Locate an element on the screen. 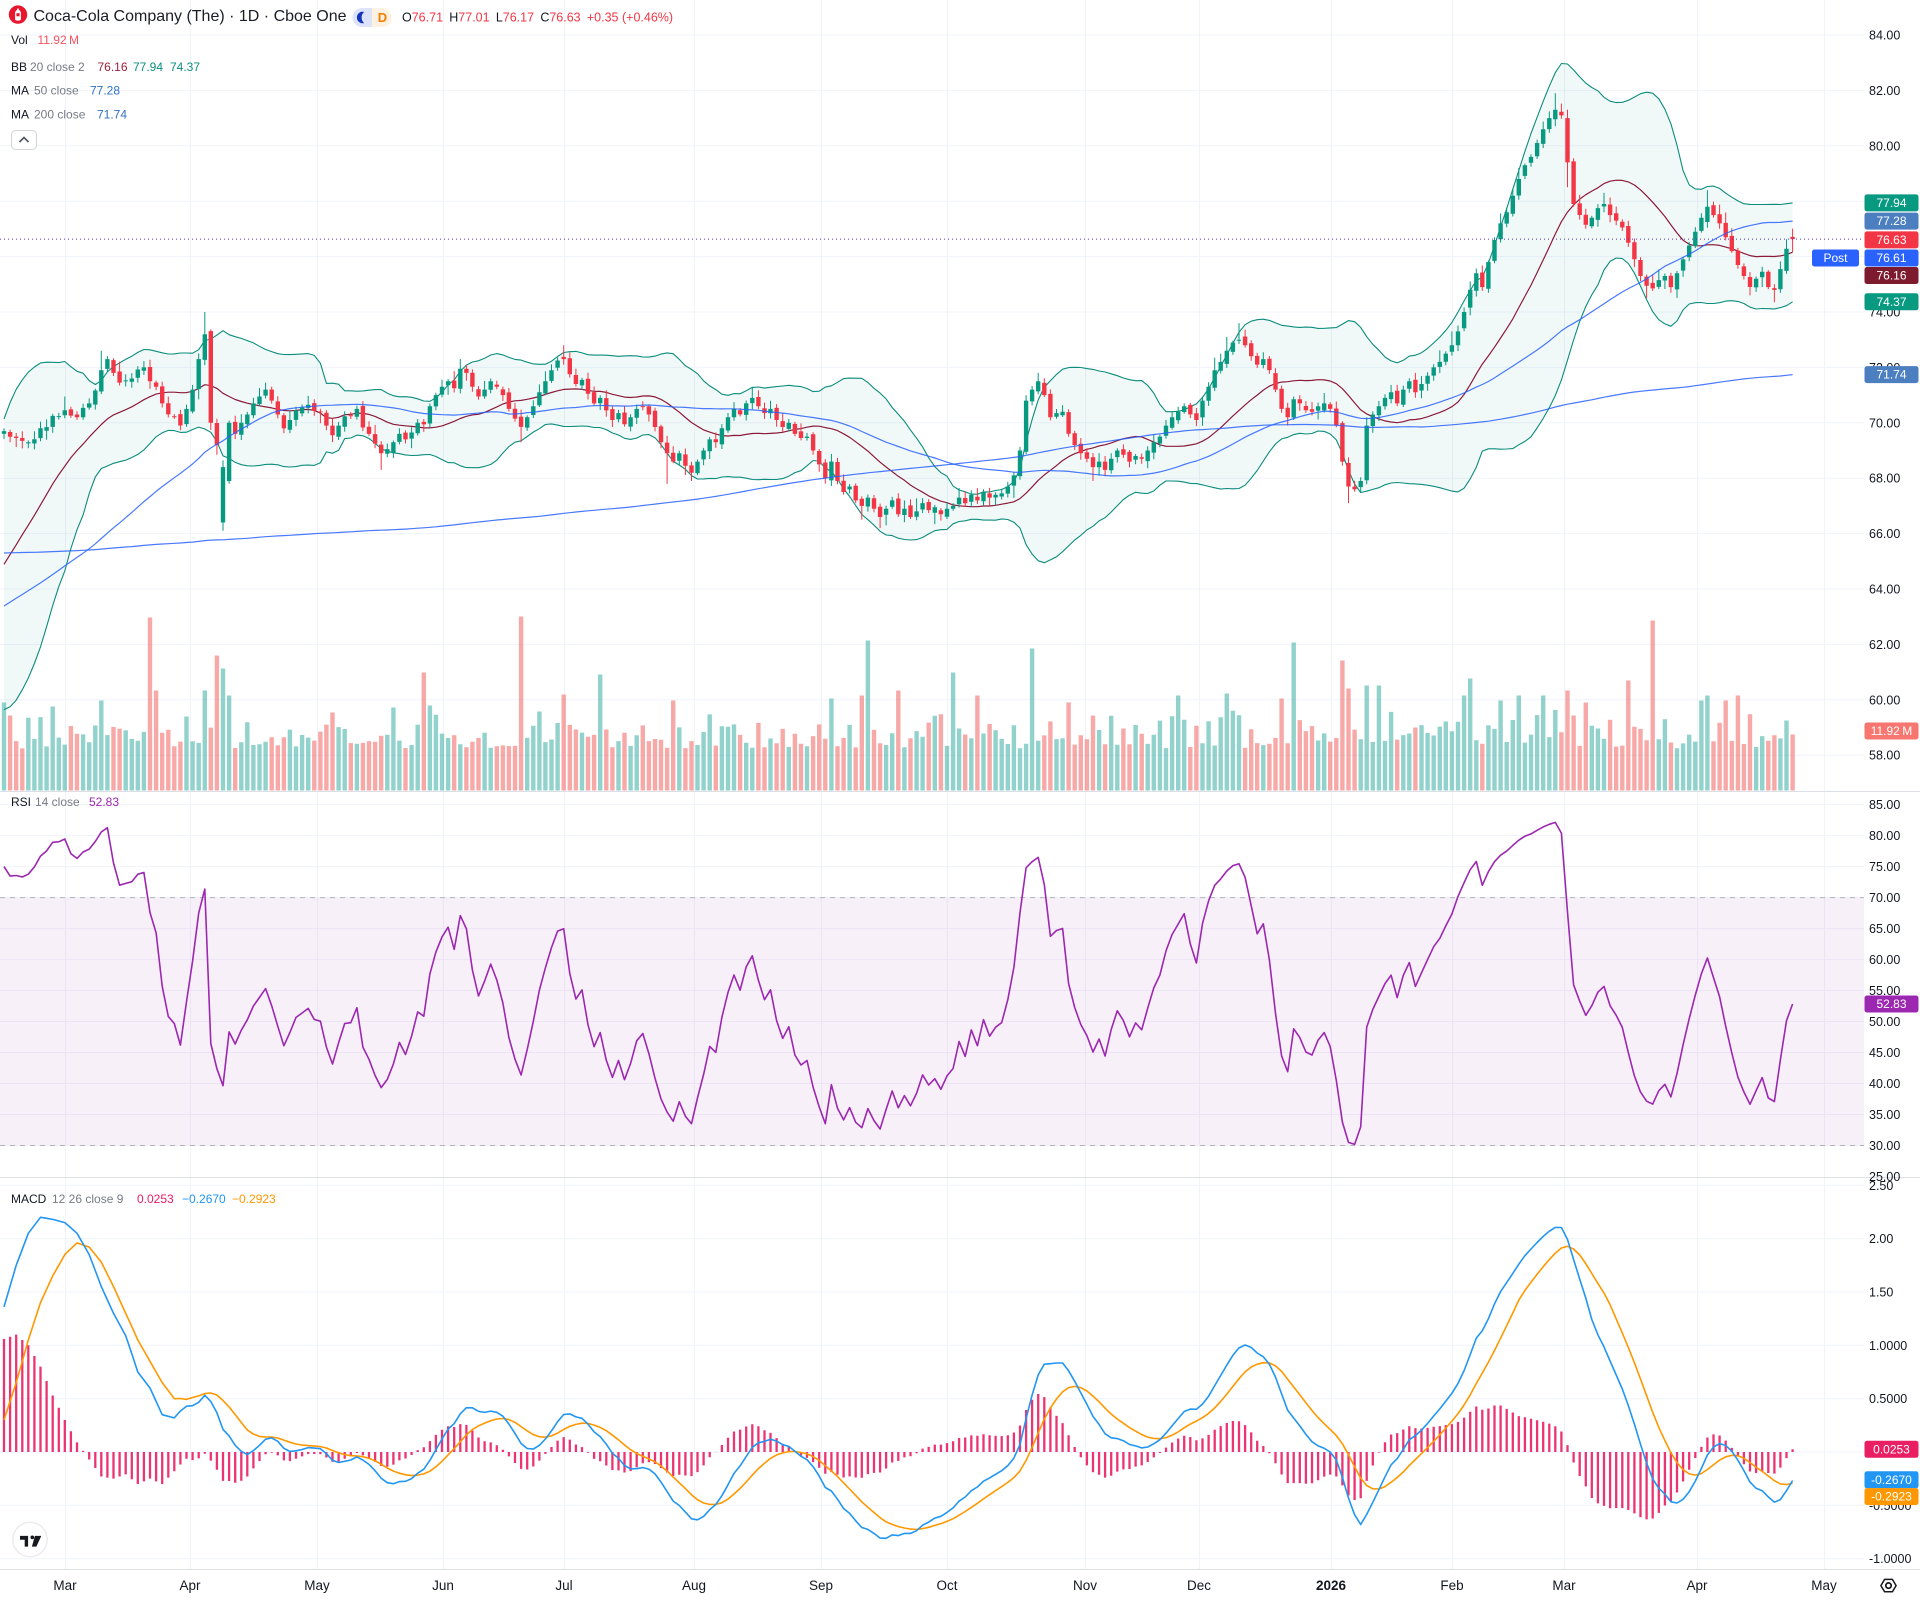 The height and width of the screenshot is (1600, 1920). svg-text: 84.00 is located at coordinates (1884, 36).